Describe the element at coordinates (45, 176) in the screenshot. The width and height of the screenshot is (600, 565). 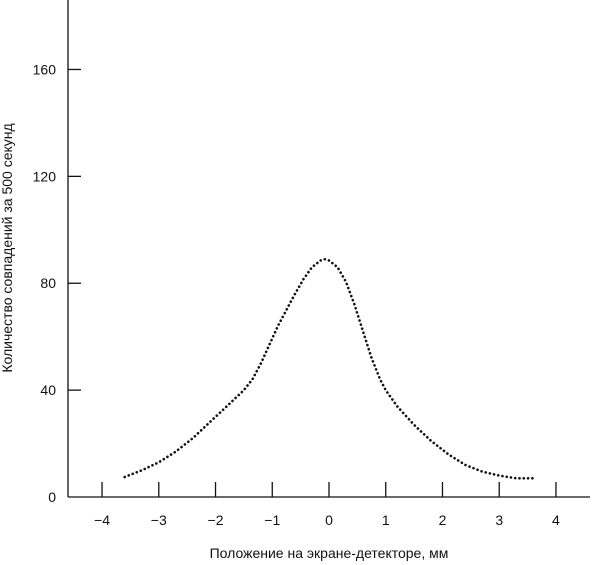
I see `y-tick-label: 120` at that location.